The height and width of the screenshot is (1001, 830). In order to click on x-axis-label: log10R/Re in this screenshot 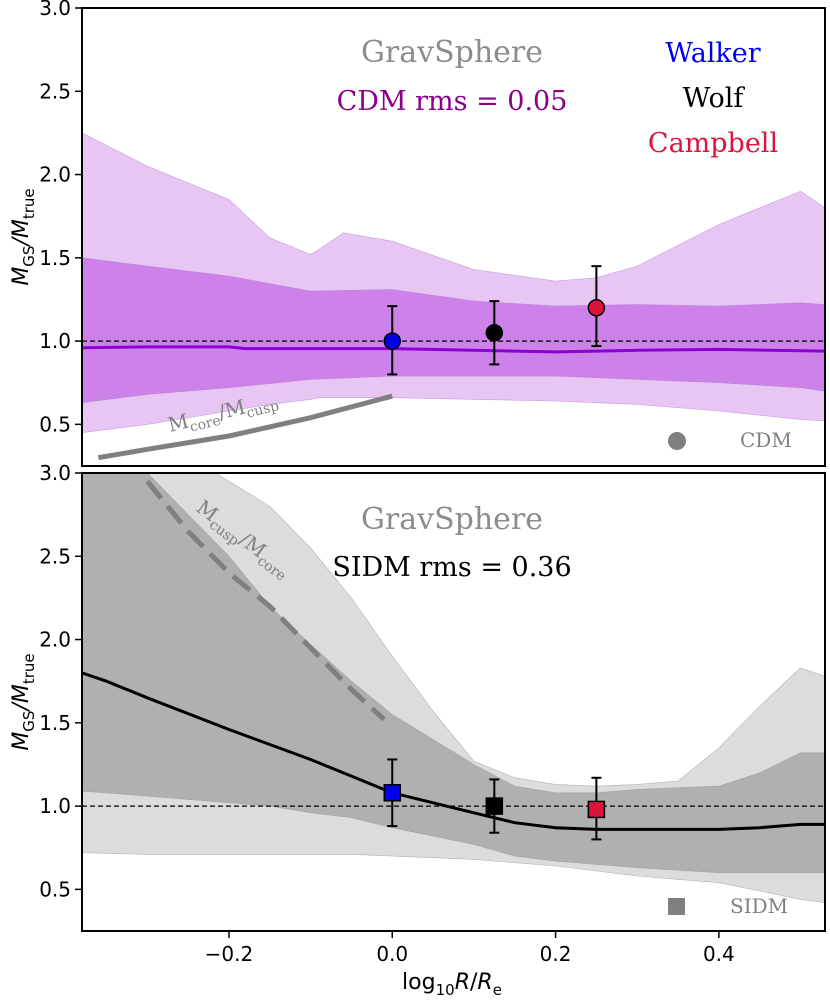, I will do `click(452, 984)`.